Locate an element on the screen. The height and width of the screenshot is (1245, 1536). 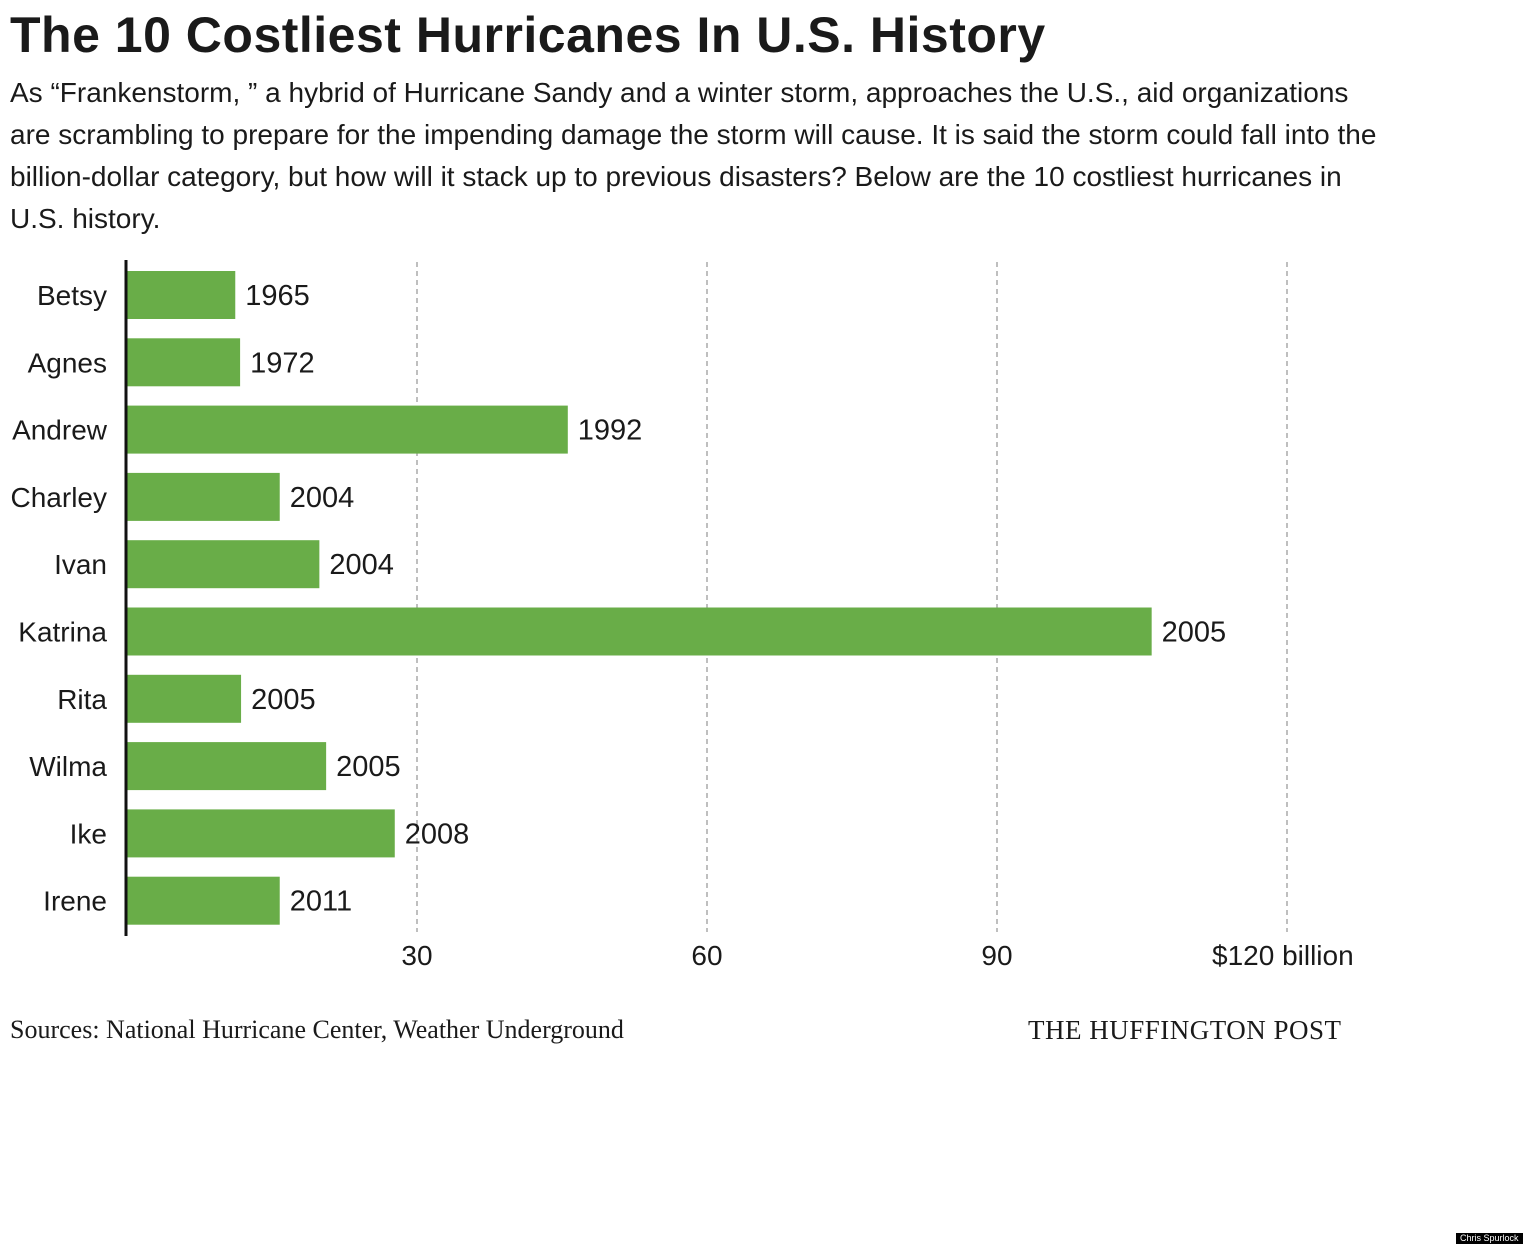
credit-label: Chris Spurlock is located at coordinates (1489, 1238).